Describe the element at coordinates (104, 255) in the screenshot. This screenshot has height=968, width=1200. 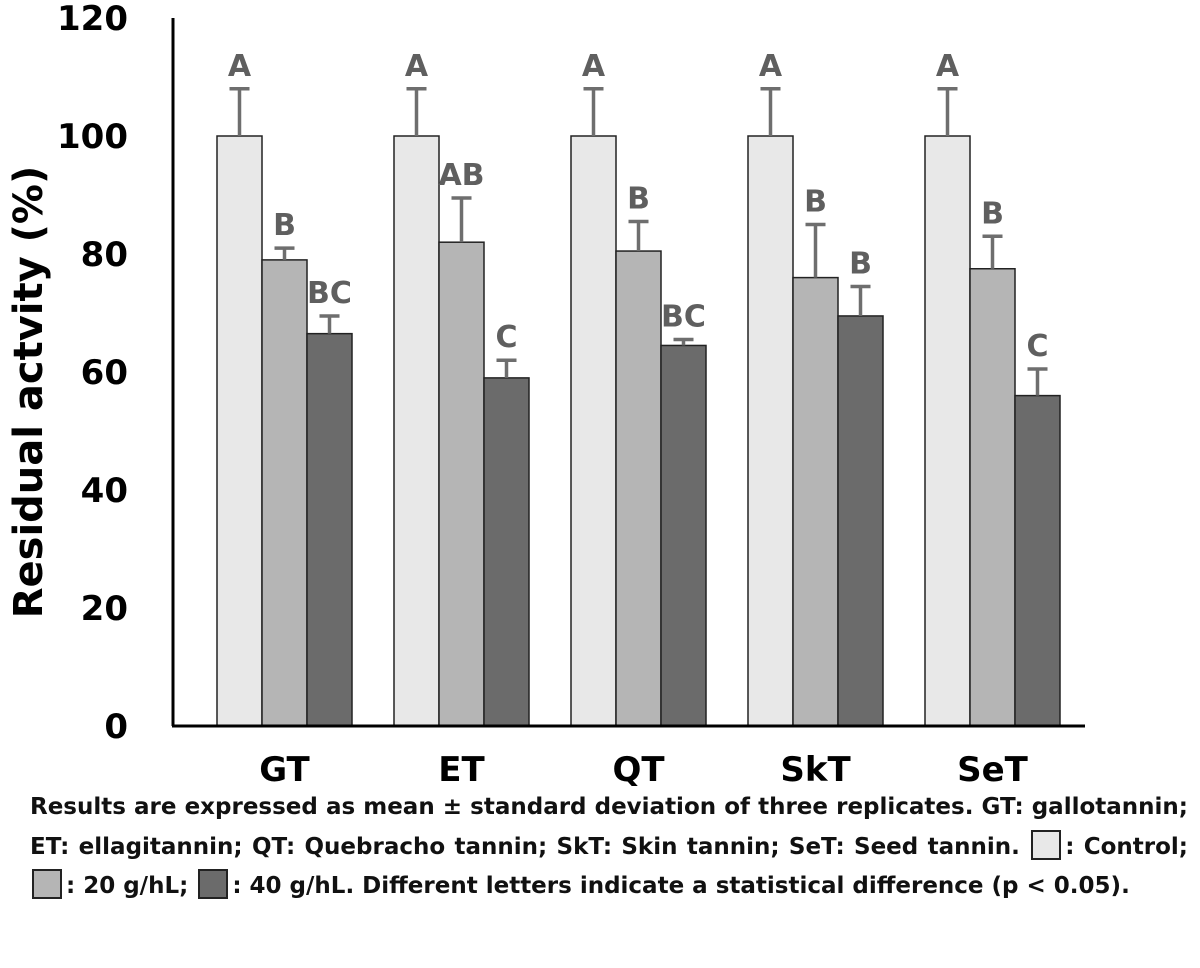
I see `y-tick-label: 80` at that location.